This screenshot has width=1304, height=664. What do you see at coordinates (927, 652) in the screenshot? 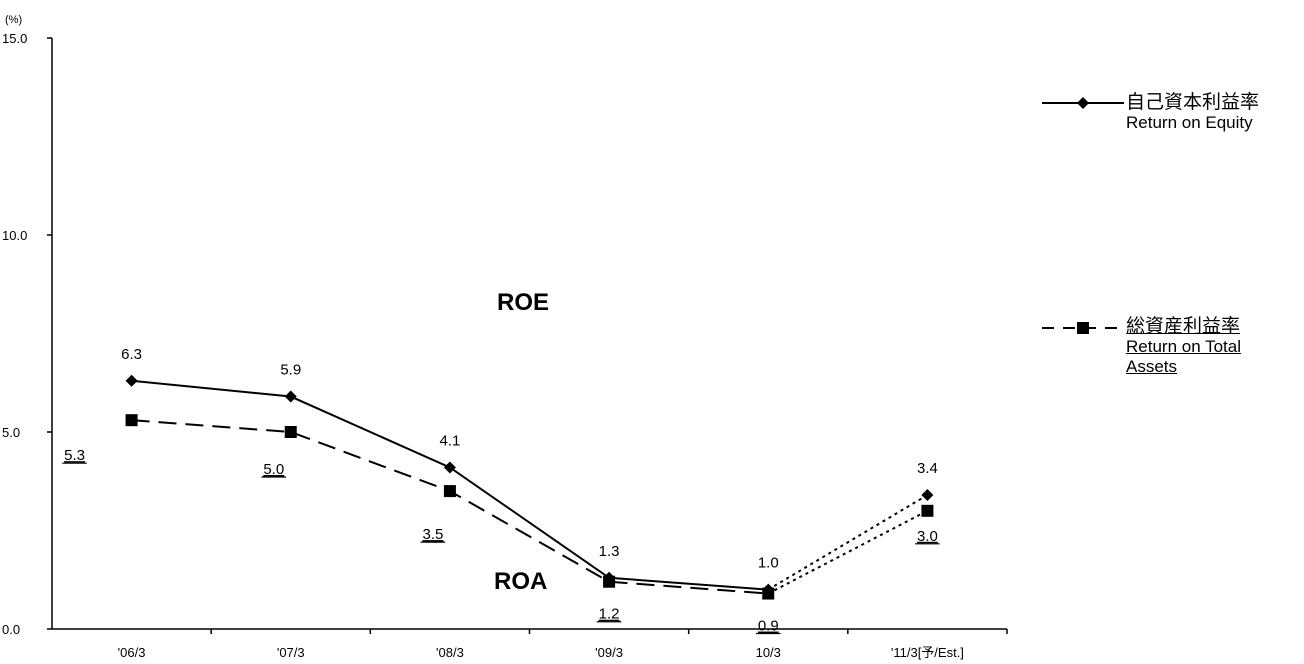
I see `x-tick-label: '11/3[予/Est.]` at bounding box center [927, 652].